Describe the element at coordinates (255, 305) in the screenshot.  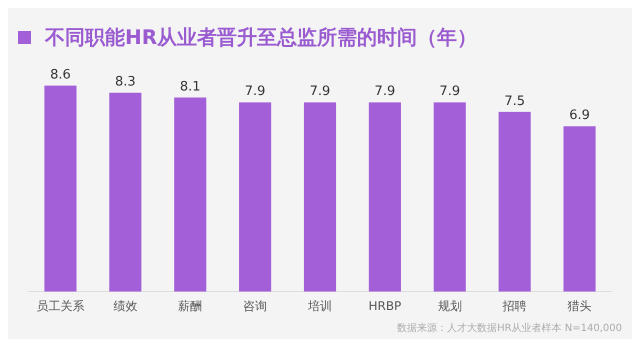
I see `x-tick-label: 咨询` at that location.